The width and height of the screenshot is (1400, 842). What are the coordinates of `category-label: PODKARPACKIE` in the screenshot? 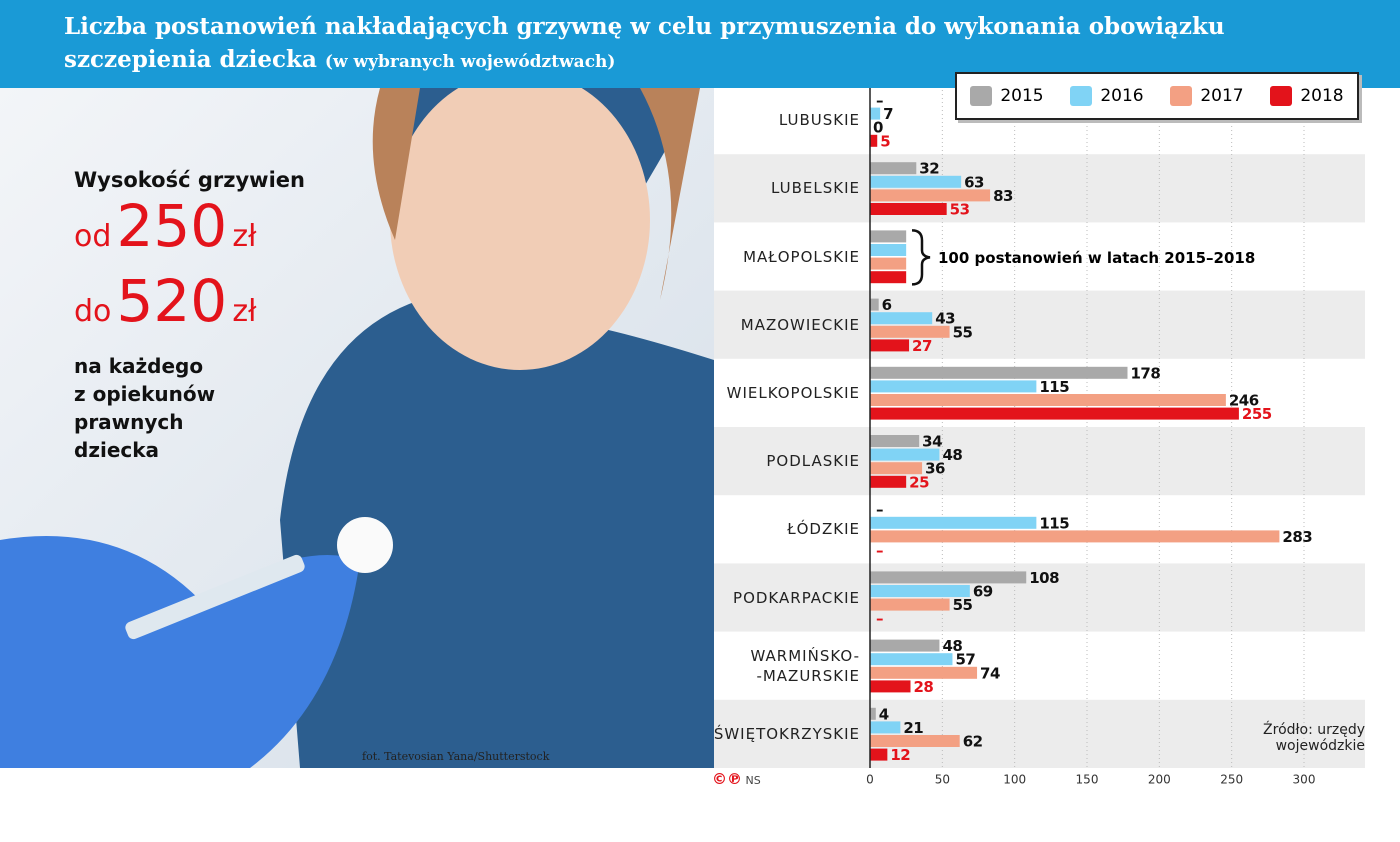 It's located at (796, 597).